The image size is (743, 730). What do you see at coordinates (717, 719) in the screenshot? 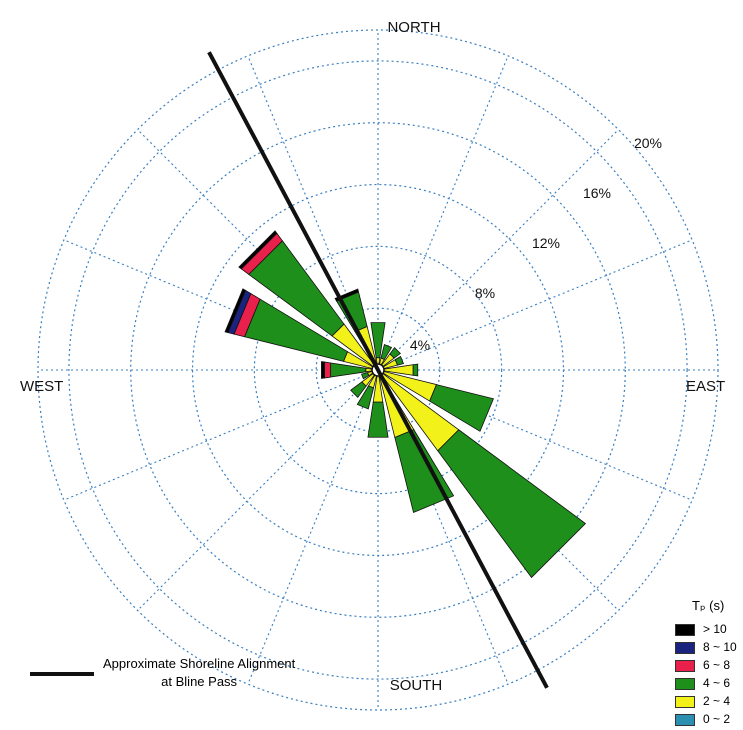
I see `legend-label: 0 ~ 2` at bounding box center [717, 719].